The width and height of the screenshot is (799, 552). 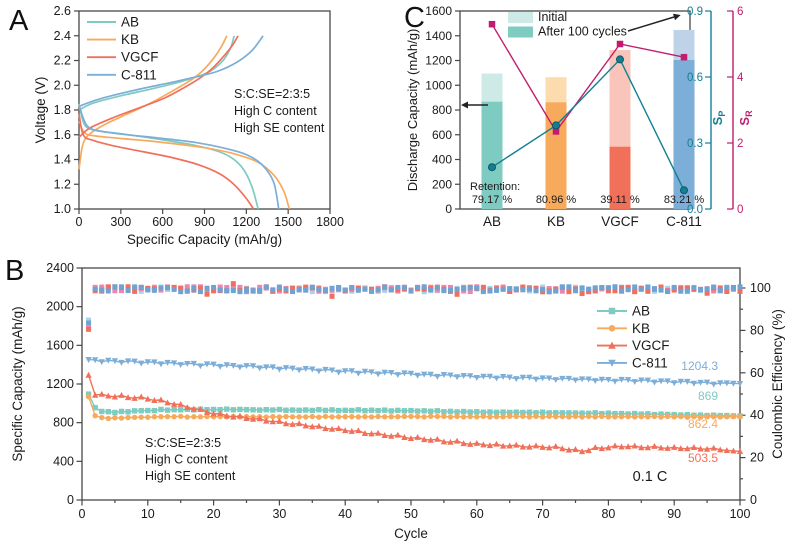 I want to click on legend-swatch, so click(x=520, y=17).